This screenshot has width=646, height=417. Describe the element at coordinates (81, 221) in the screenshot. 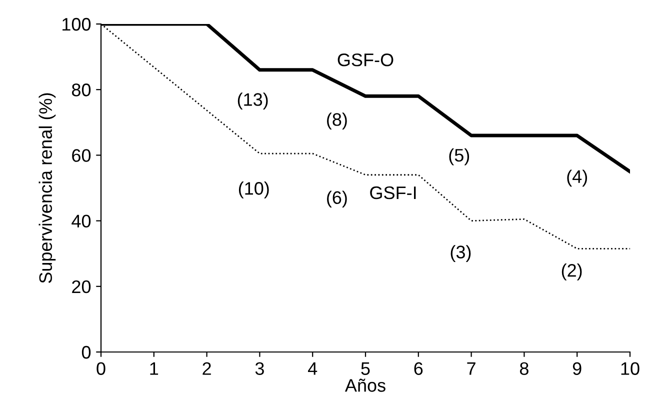

I see `y-tick-label: 40` at that location.